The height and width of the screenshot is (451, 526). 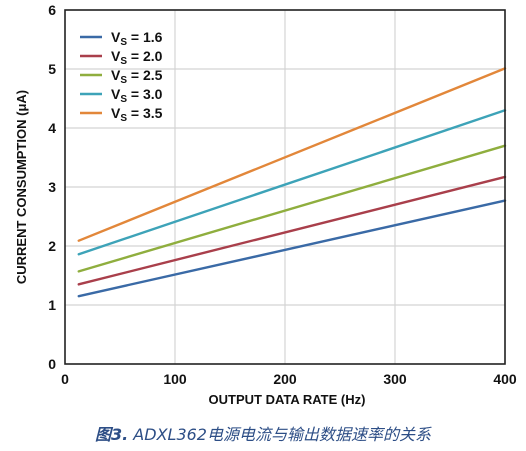 What do you see at coordinates (52, 364) in the screenshot?
I see `y-tick-label: 0` at bounding box center [52, 364].